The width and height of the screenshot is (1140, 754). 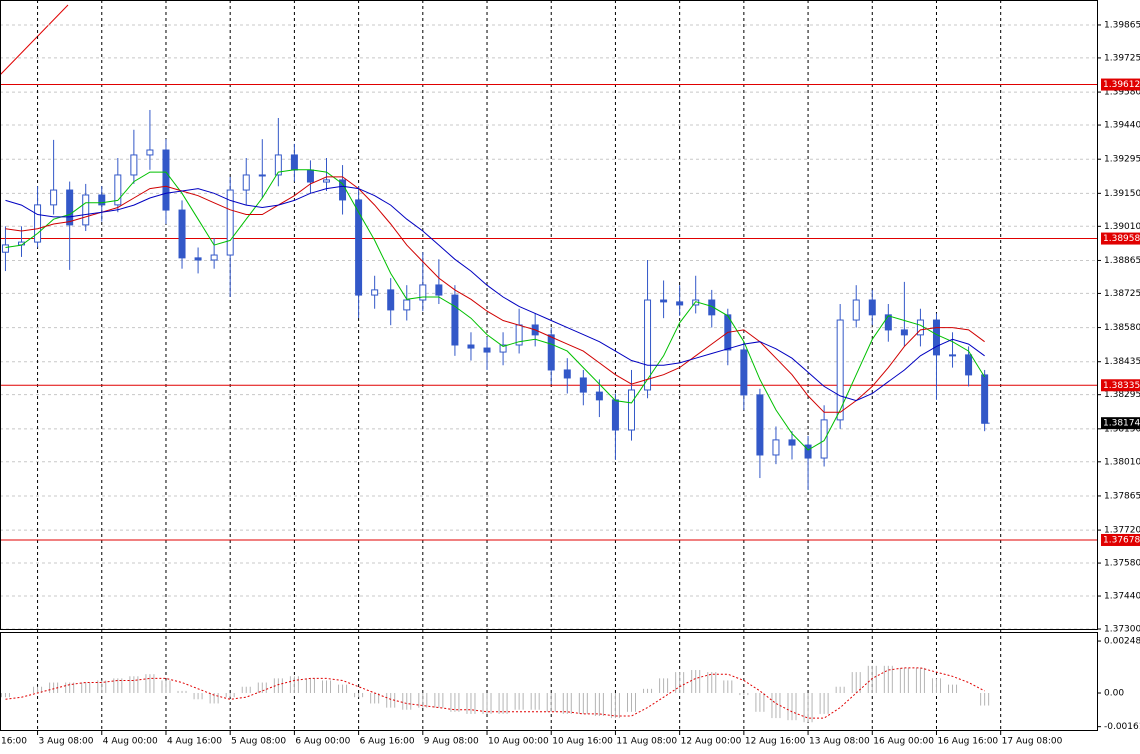 I want to click on x-tick-label: 6 Aug 00:00, so click(x=322, y=742).